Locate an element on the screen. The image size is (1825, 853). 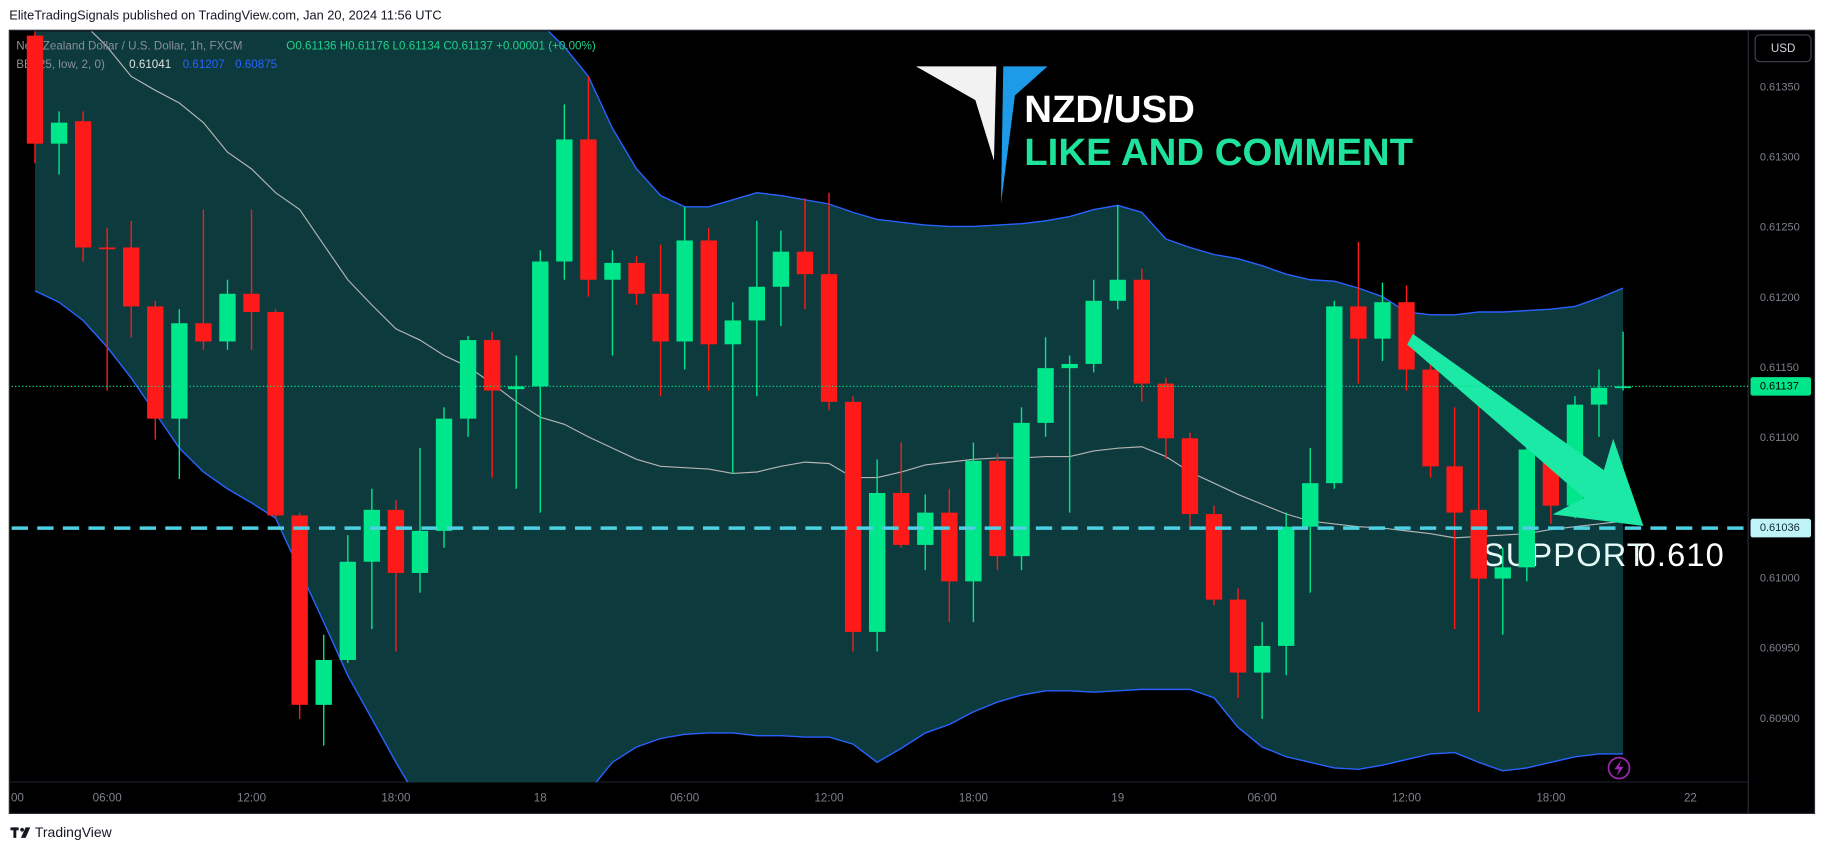
annotation-arrow is located at coordinates (1525, 429).